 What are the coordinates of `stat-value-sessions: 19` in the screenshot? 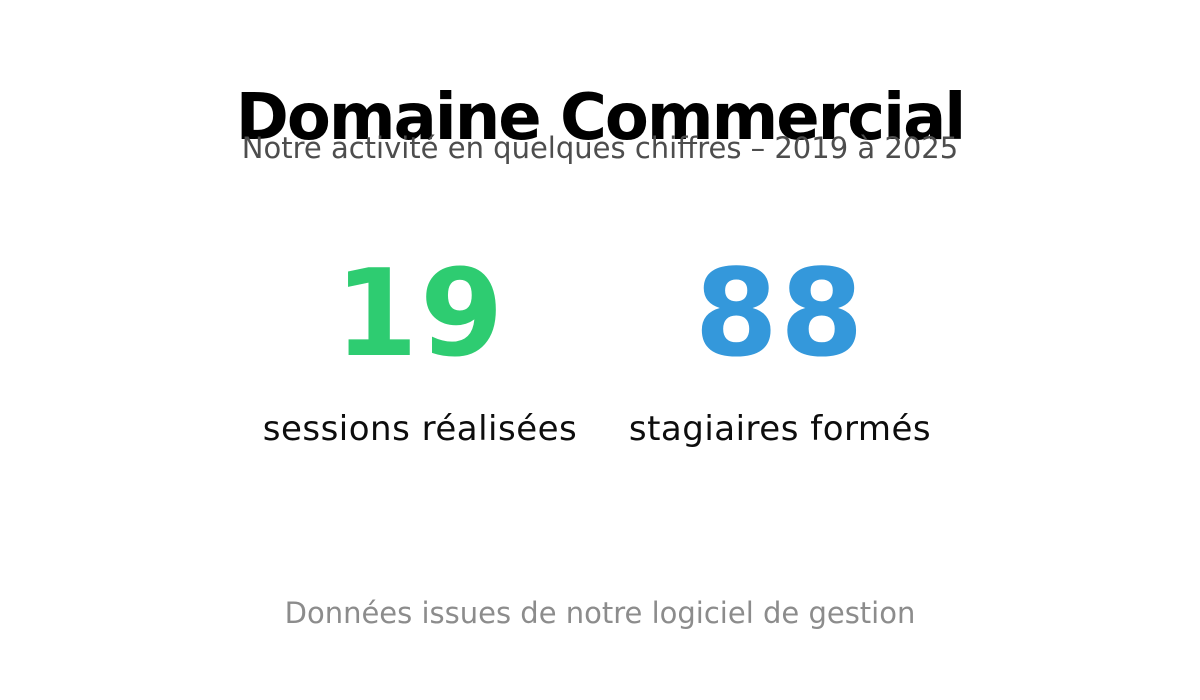 It's located at (420, 314).